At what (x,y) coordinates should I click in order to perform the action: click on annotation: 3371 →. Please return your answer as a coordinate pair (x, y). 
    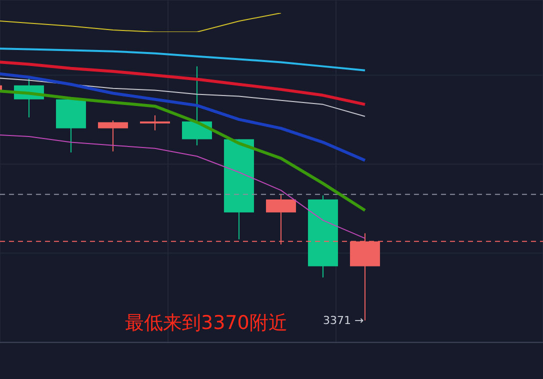
    Looking at the image, I should click on (343, 320).